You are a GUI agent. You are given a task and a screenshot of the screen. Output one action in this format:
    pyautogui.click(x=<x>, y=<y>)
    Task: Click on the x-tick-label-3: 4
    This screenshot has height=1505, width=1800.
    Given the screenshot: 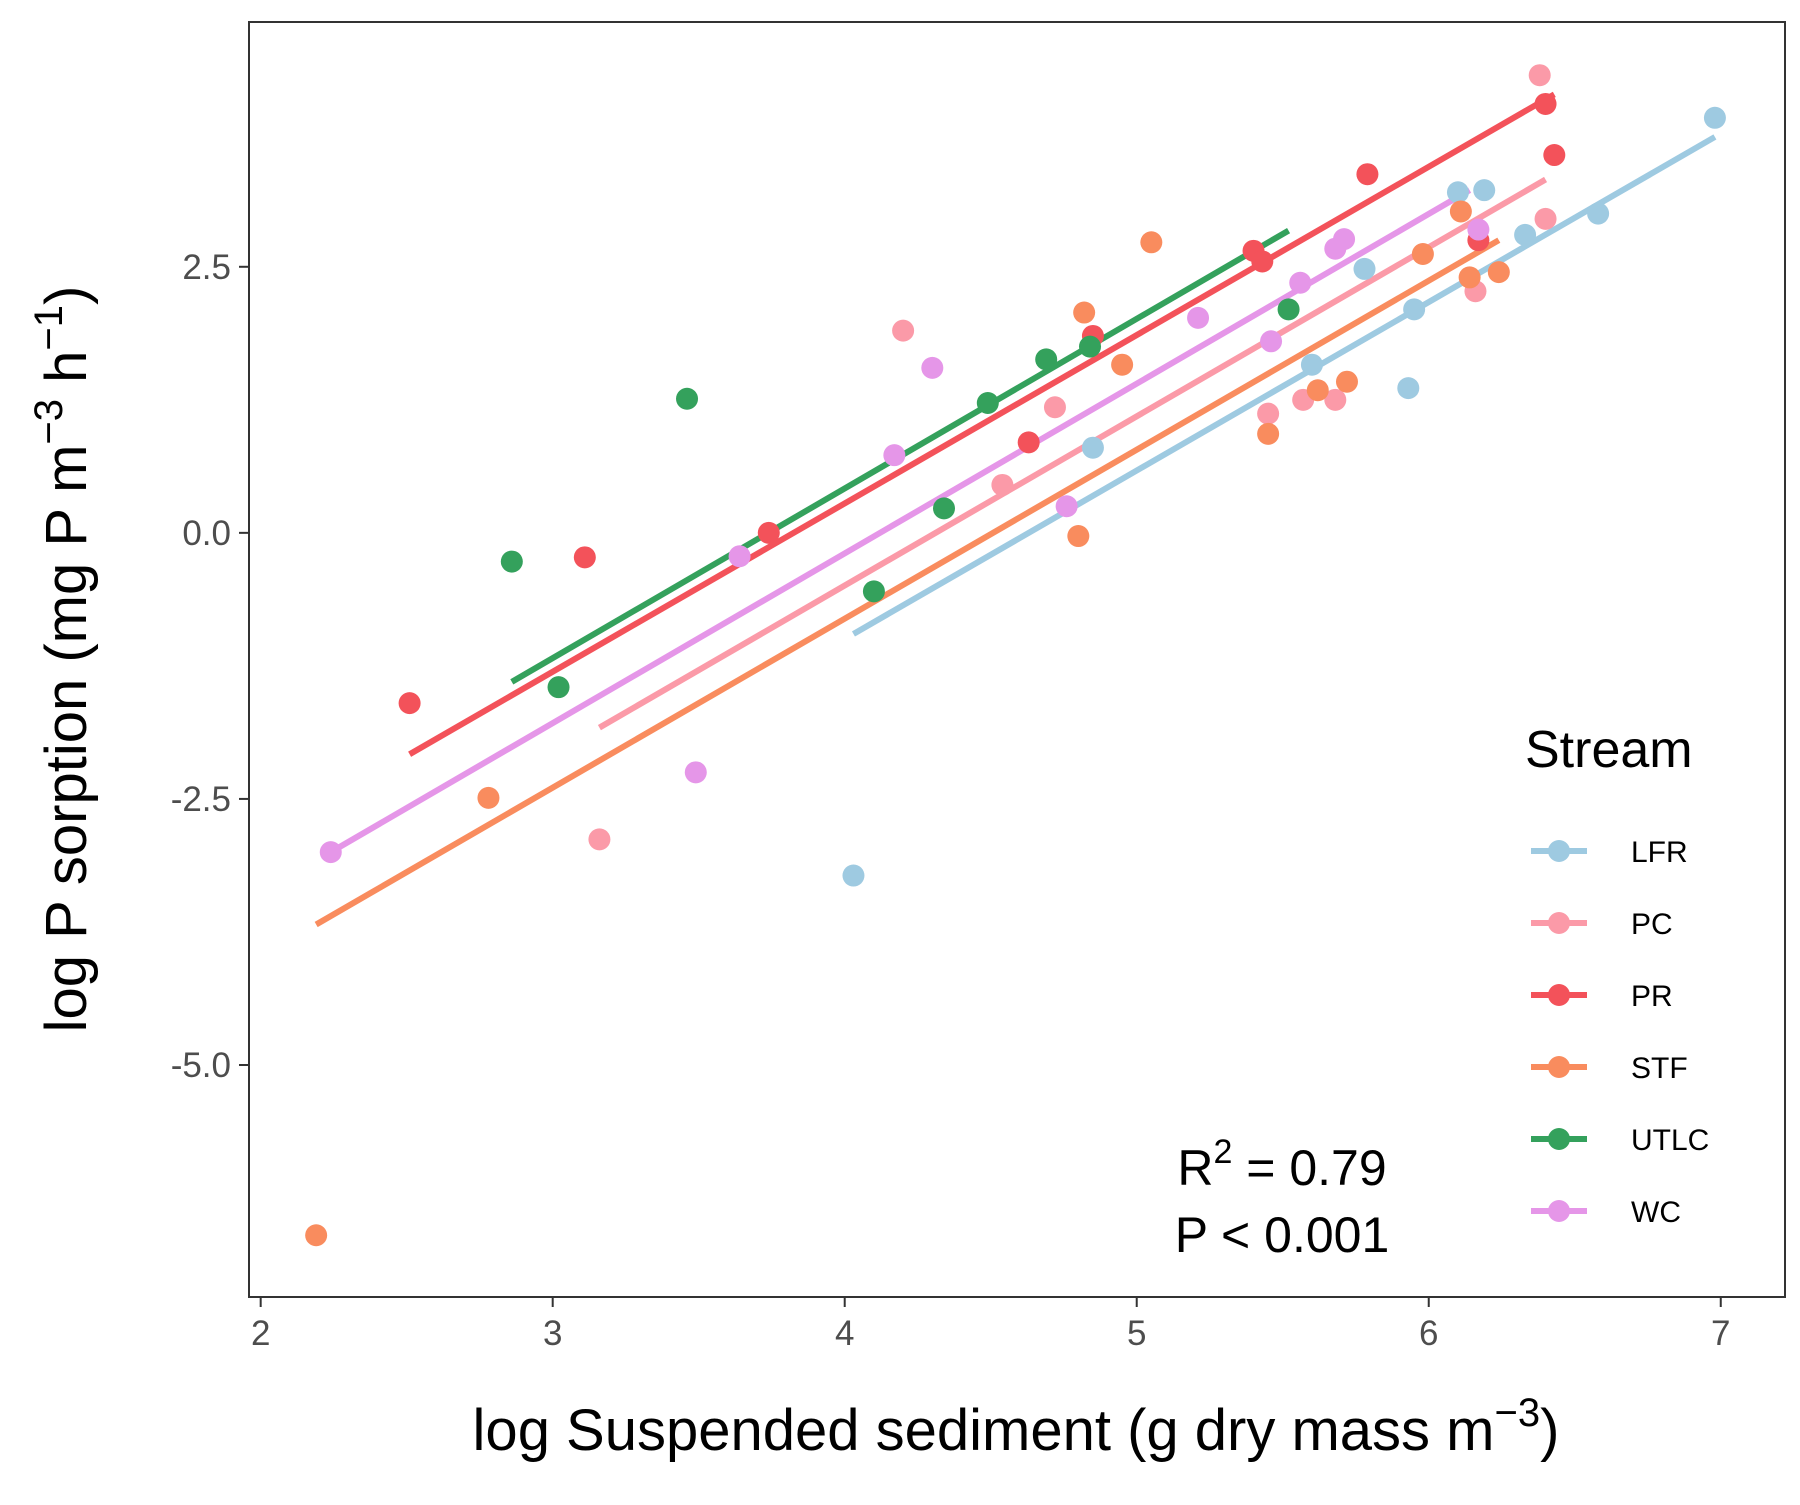 What is the action you would take?
    pyautogui.click(x=844, y=1333)
    